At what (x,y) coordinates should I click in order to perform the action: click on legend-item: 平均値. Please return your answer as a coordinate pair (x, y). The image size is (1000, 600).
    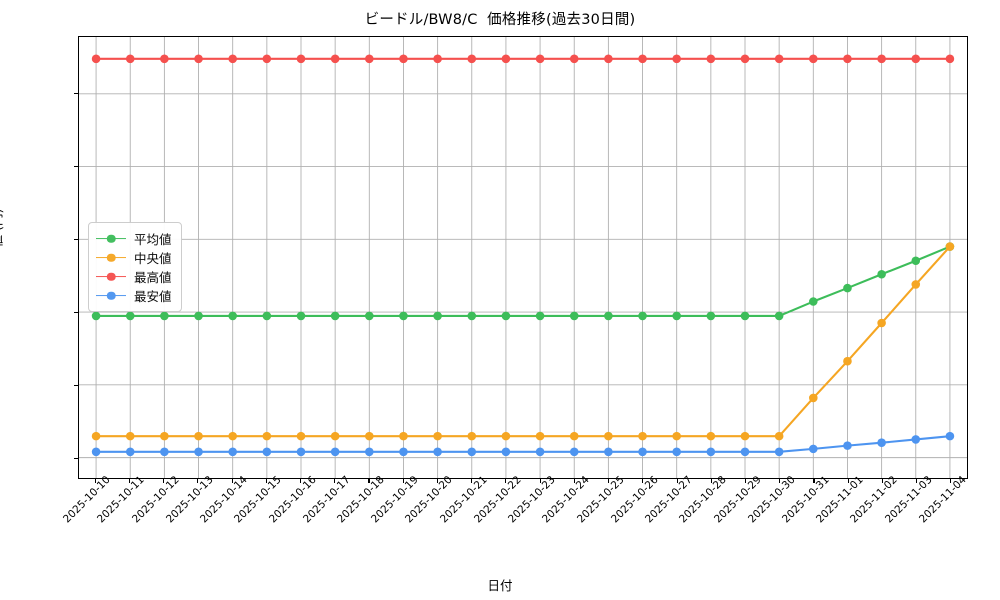
    Looking at the image, I should click on (134, 238).